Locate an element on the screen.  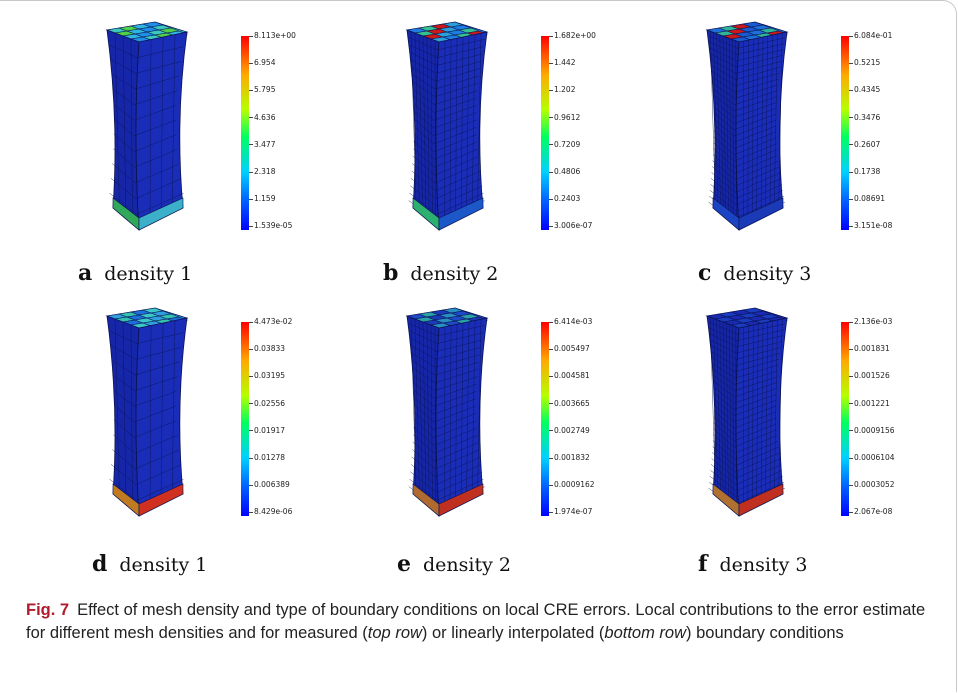
colorbar-tick-label: 1.202 is located at coordinates (562, 90).